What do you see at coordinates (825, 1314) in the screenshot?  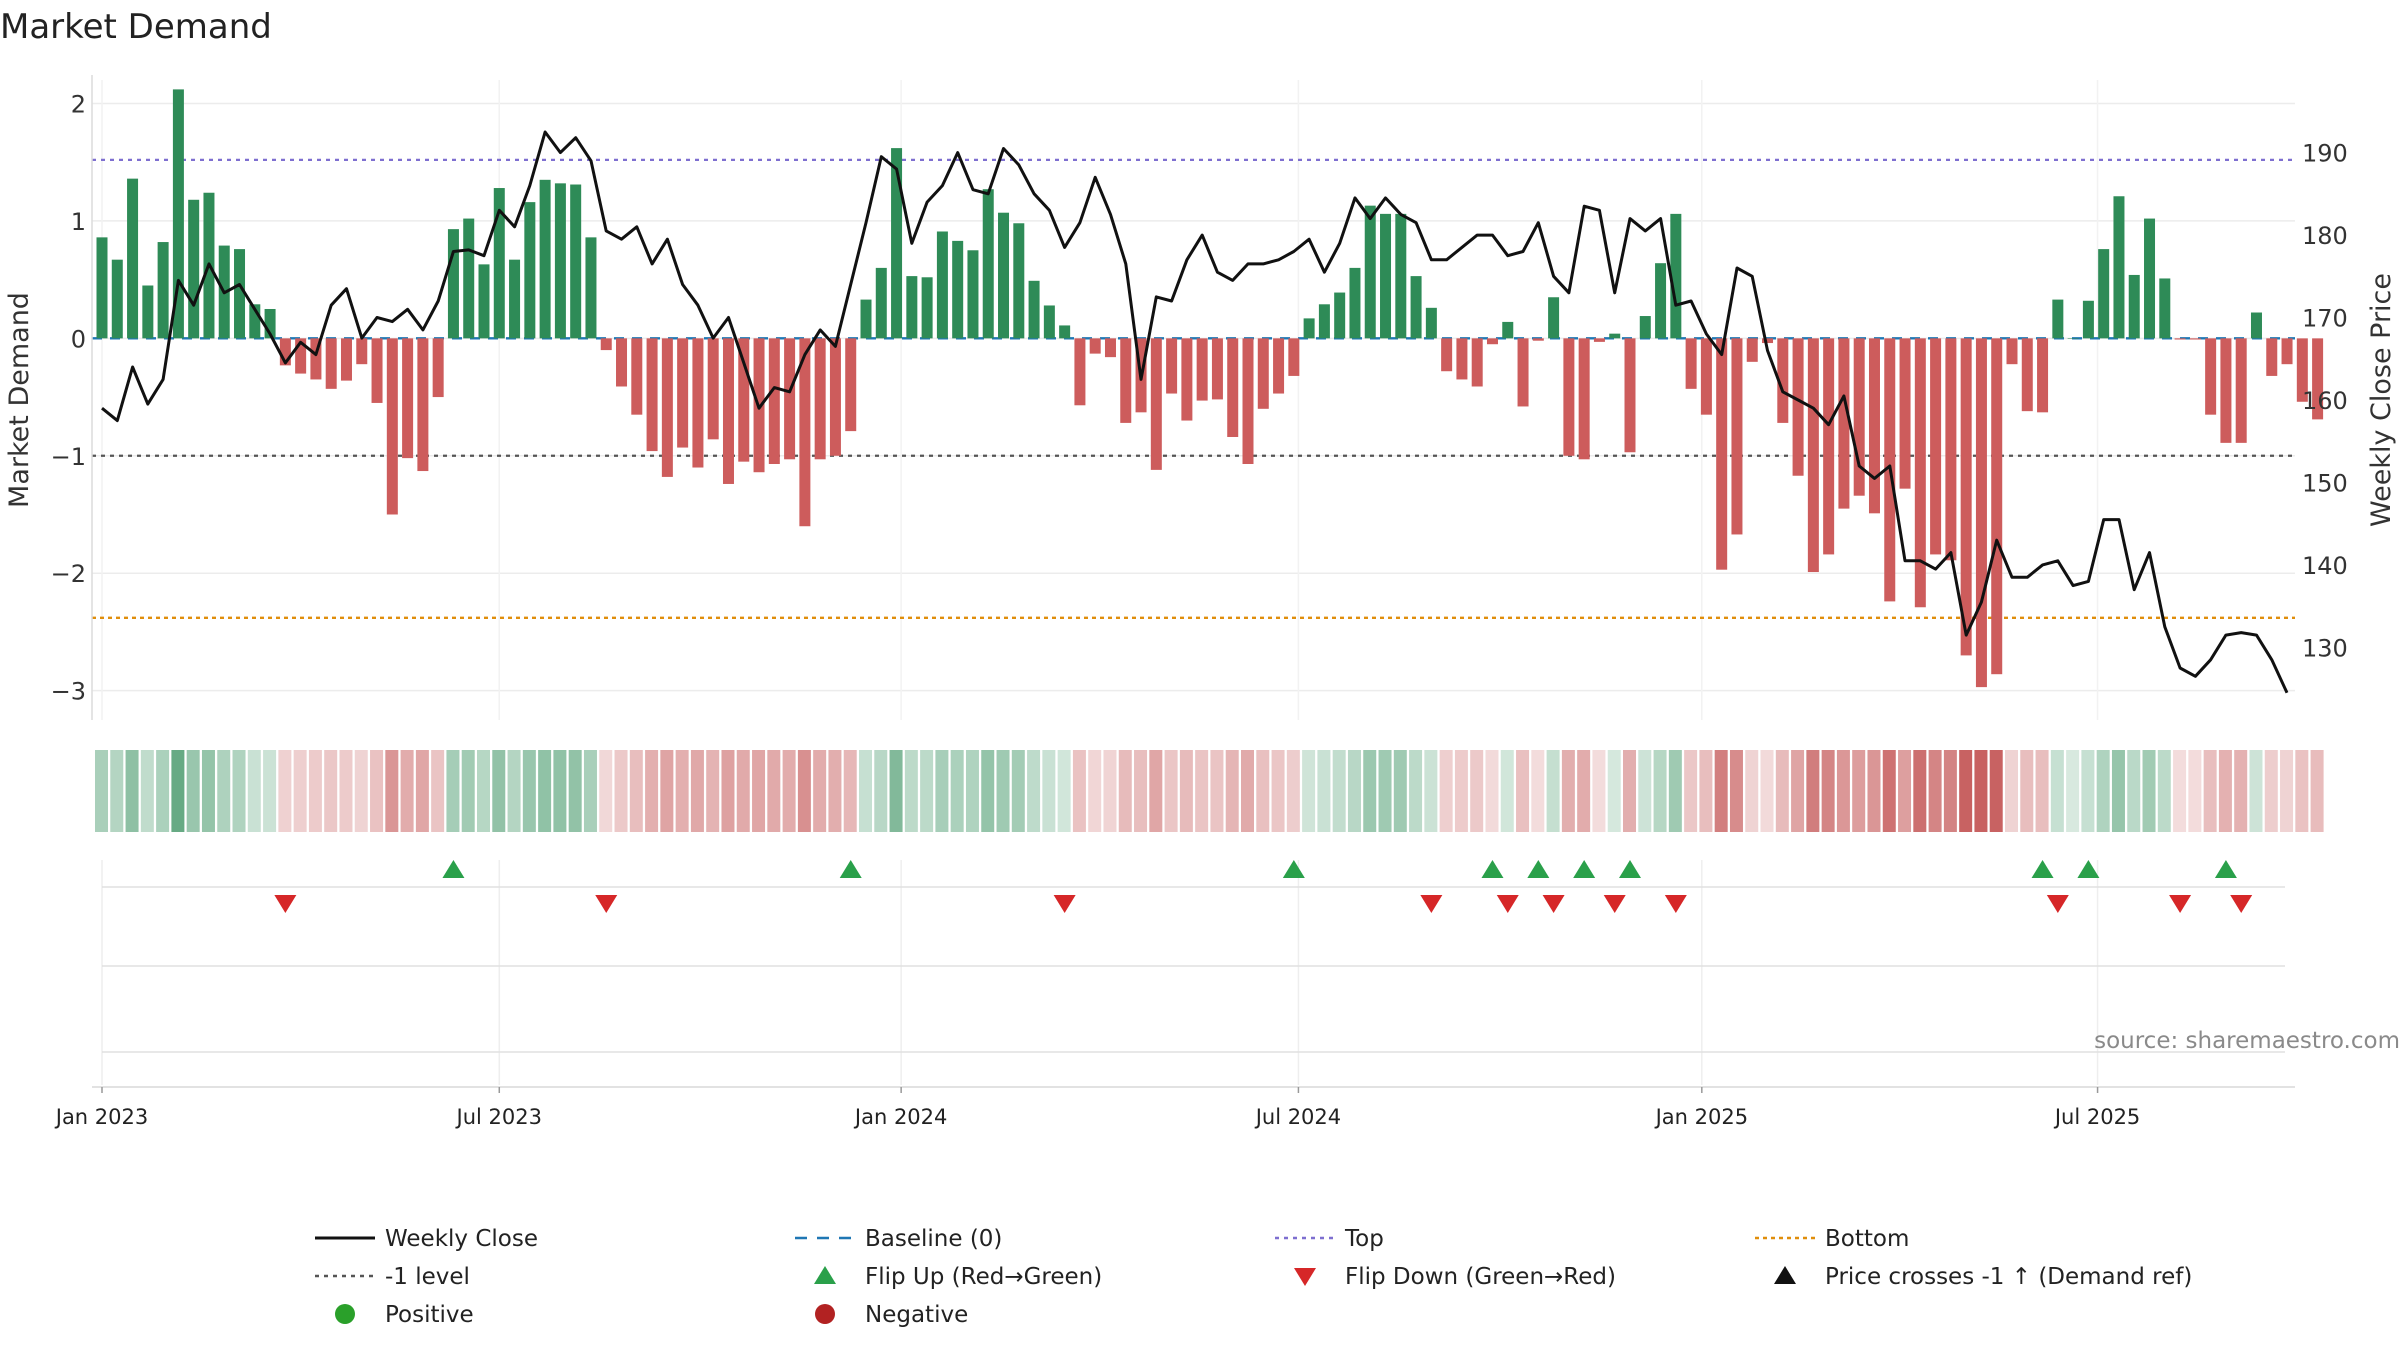 I see `legend-swatch-negative` at bounding box center [825, 1314].